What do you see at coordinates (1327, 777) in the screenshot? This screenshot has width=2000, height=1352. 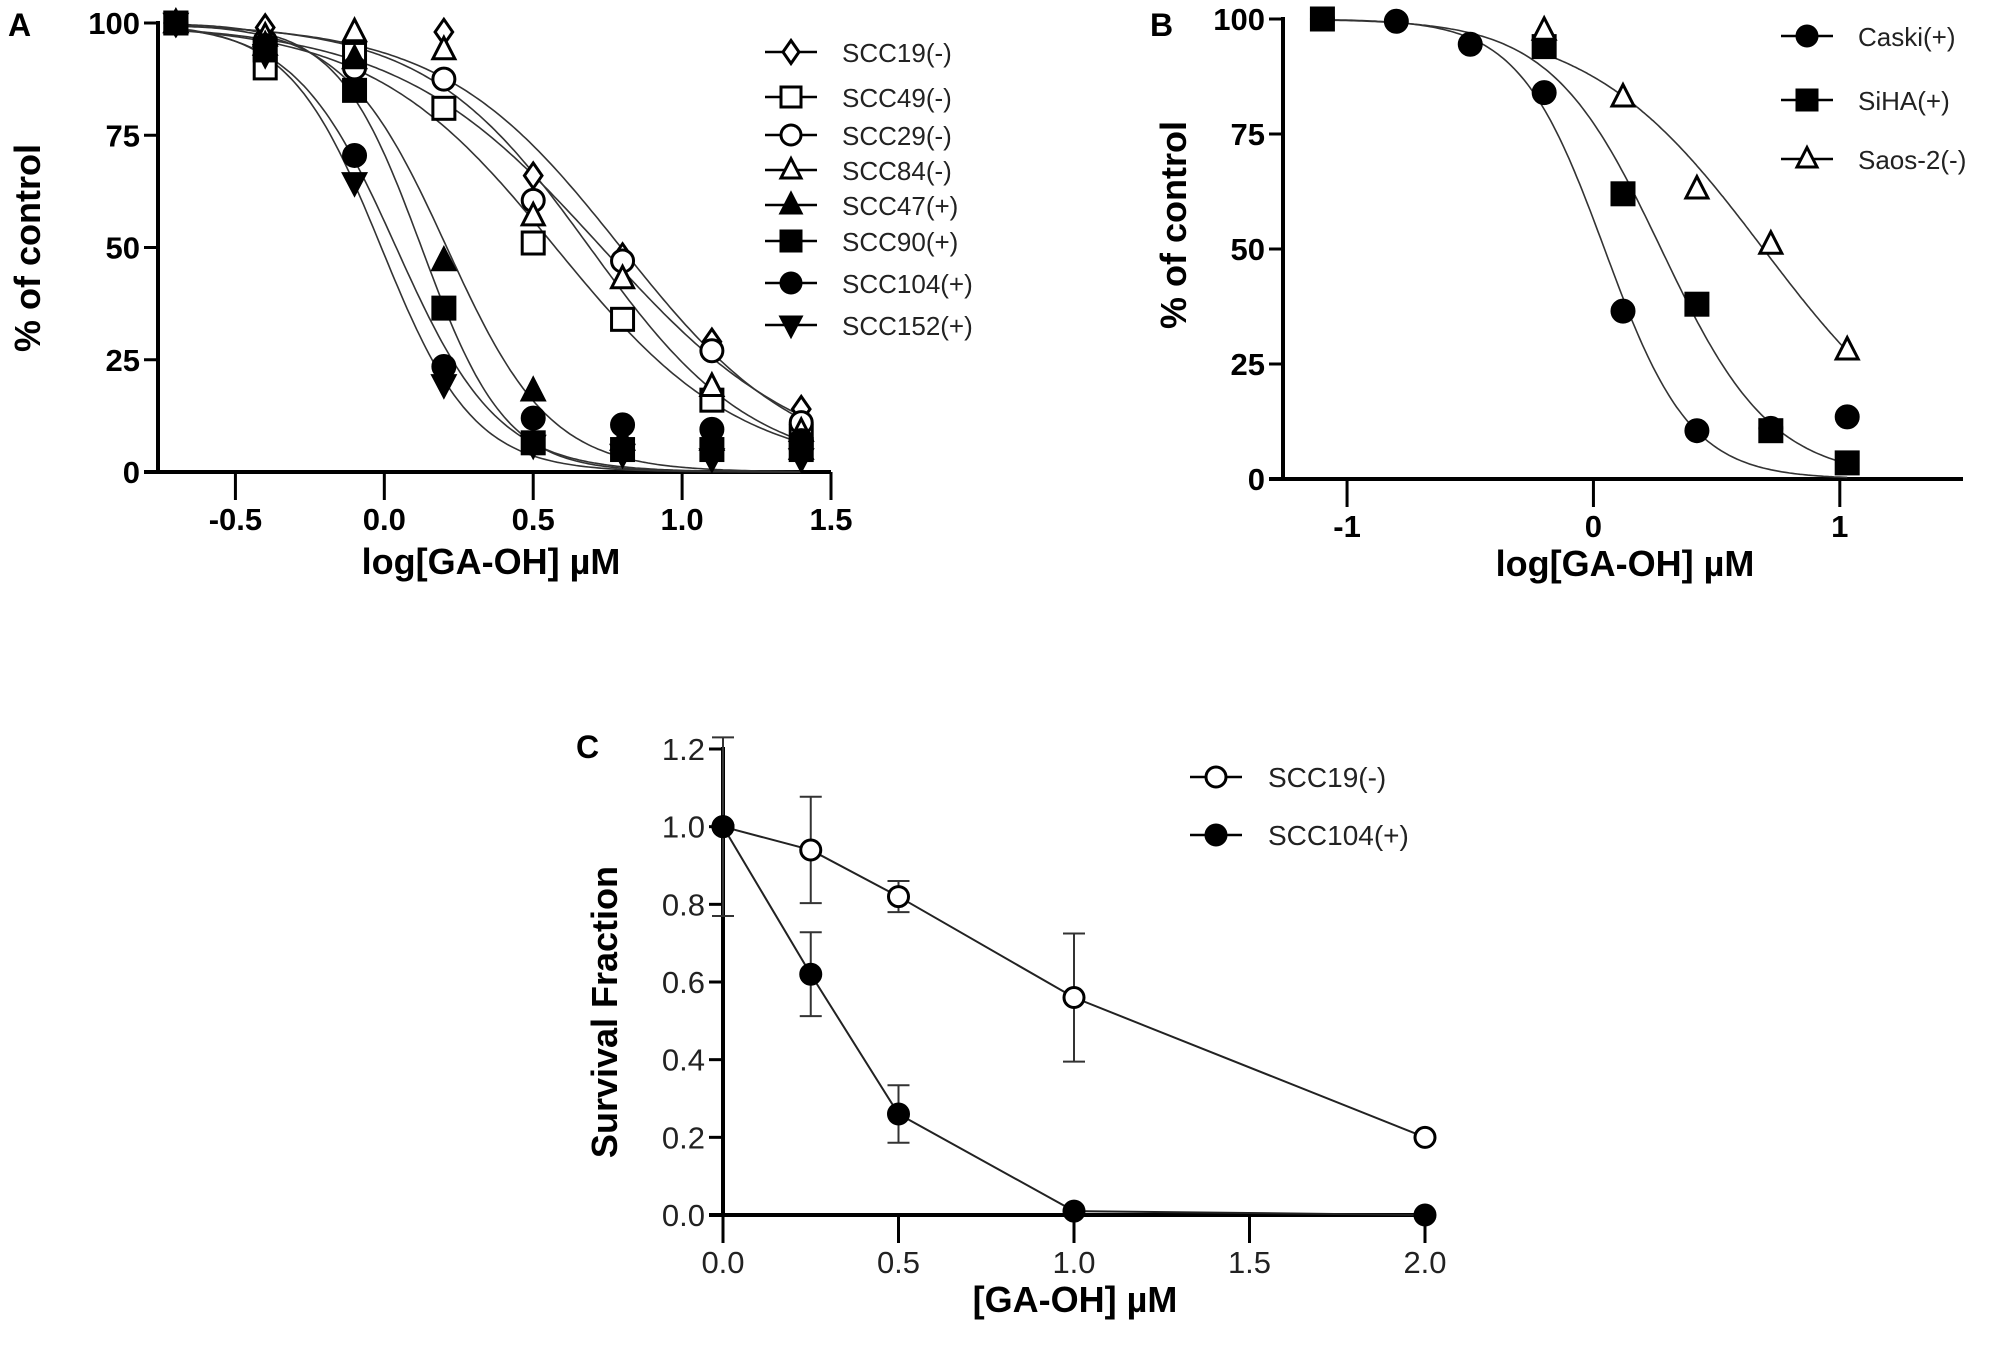 I see `legend-label: SCC19(-)` at bounding box center [1327, 777].